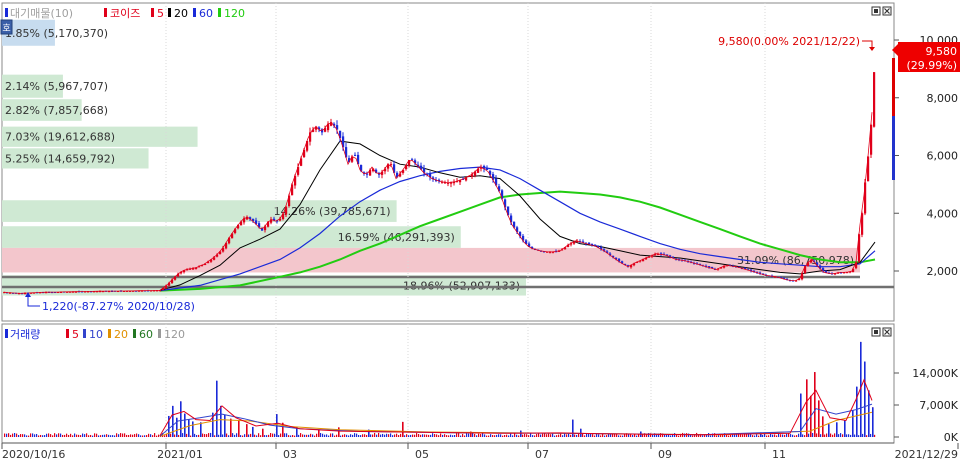 The width and height of the screenshot is (961, 461). Describe the element at coordinates (881, 332) in the screenshot. I see `volume-panel-controls` at that location.